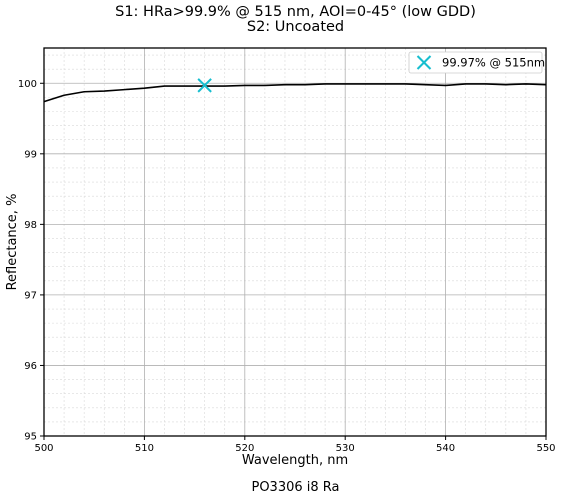 This screenshot has width=561, height=500. What do you see at coordinates (12, 242) in the screenshot?
I see `y-axis-label: Reflectance, %` at bounding box center [12, 242].